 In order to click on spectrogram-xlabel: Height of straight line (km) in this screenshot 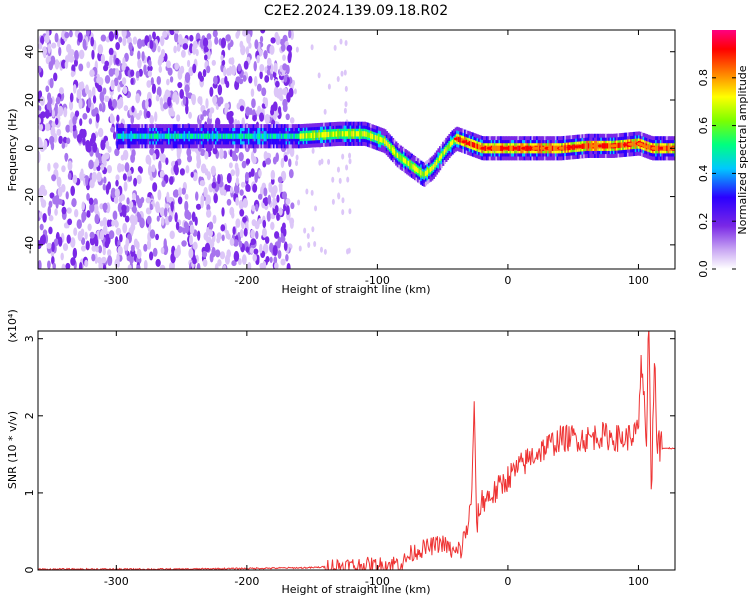, I will do `click(355, 289)`.